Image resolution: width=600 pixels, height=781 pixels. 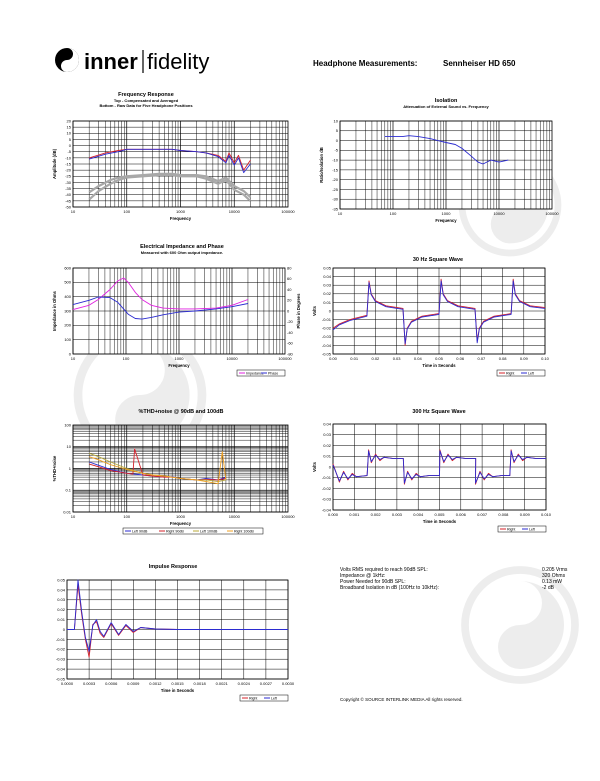 I want to click on freq-y-tick-label: -20, so click(x=68, y=170).